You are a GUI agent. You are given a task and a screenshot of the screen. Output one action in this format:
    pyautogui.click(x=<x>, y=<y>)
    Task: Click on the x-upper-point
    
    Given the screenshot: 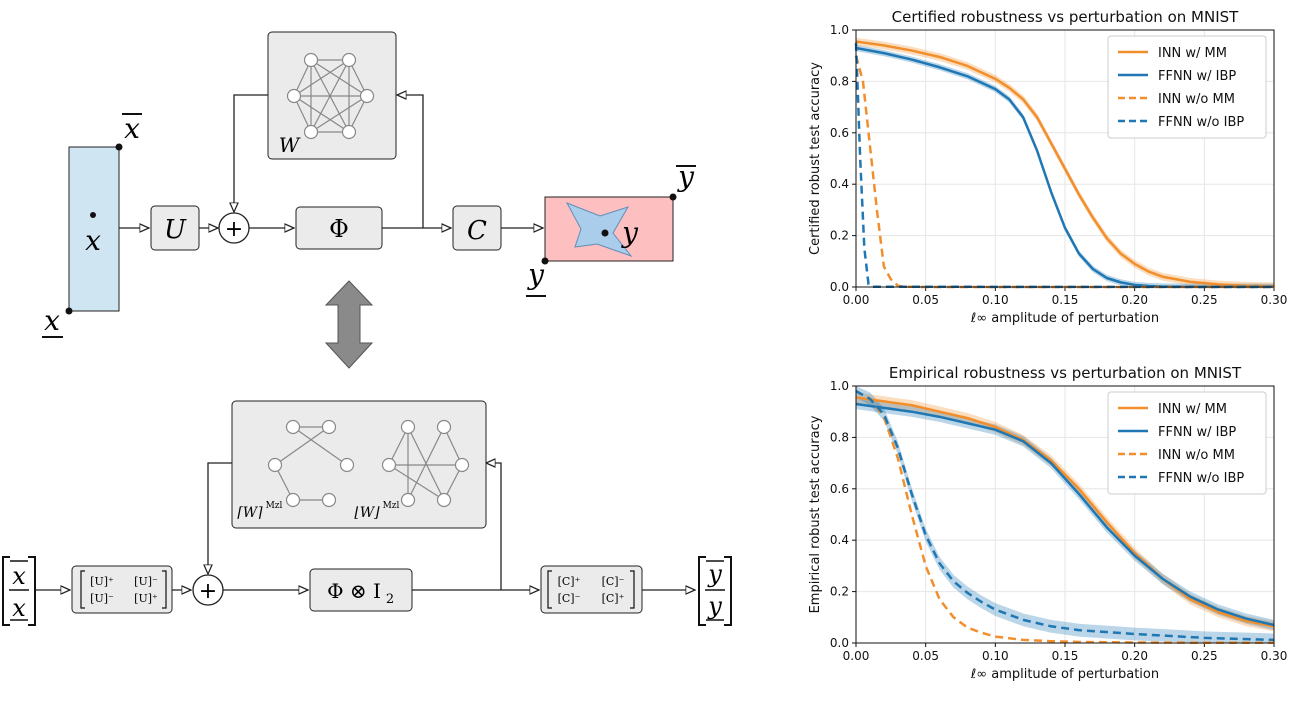 What is the action you would take?
    pyautogui.click(x=119, y=147)
    